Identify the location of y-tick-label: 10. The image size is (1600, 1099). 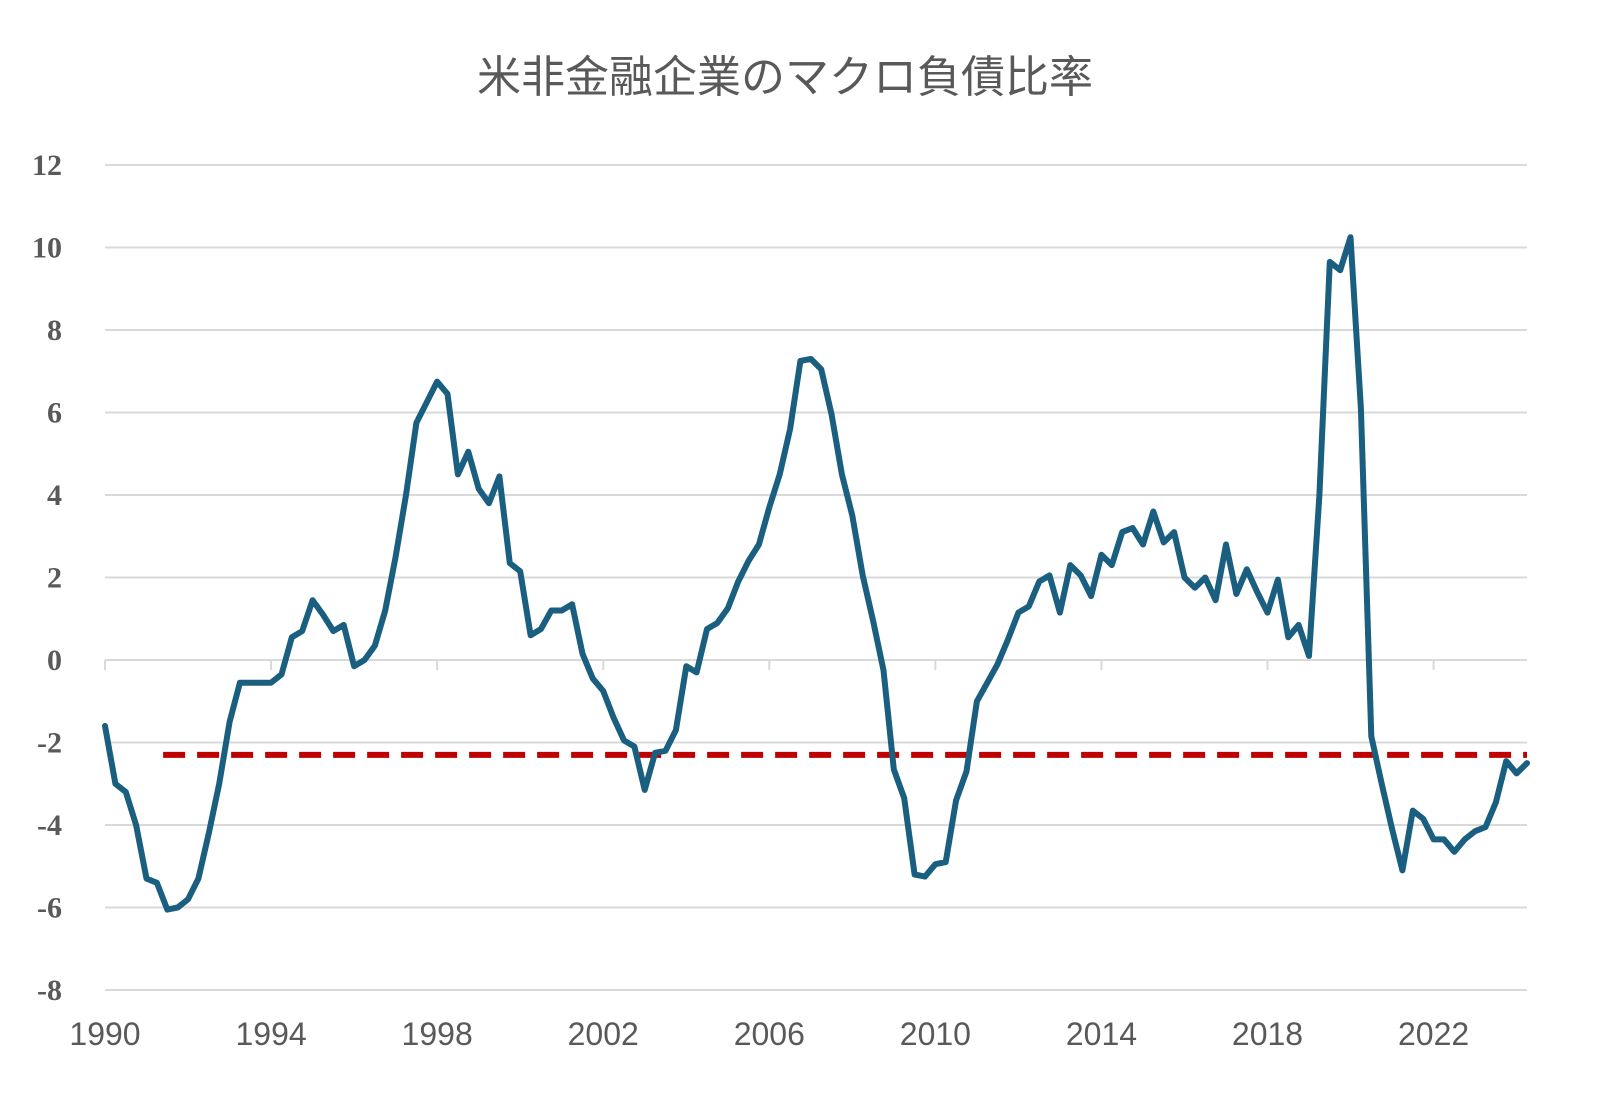
(47, 248).